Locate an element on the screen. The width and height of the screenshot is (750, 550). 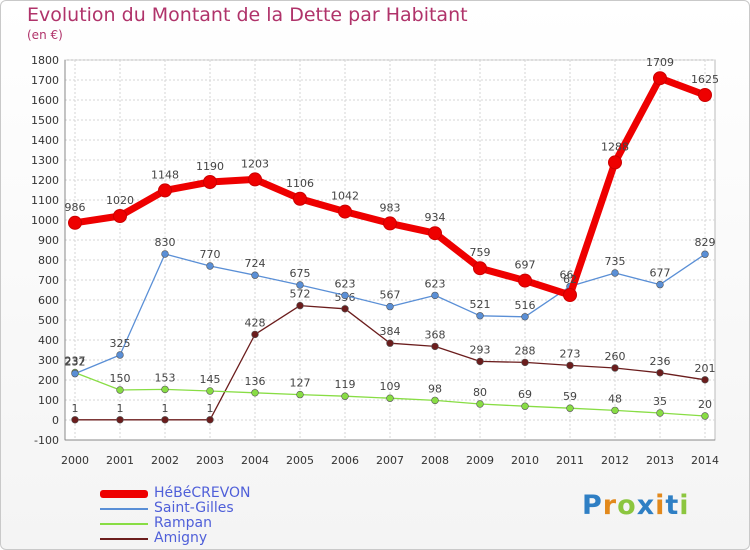
data-label-amigny: 236 is located at coordinates (660, 361).